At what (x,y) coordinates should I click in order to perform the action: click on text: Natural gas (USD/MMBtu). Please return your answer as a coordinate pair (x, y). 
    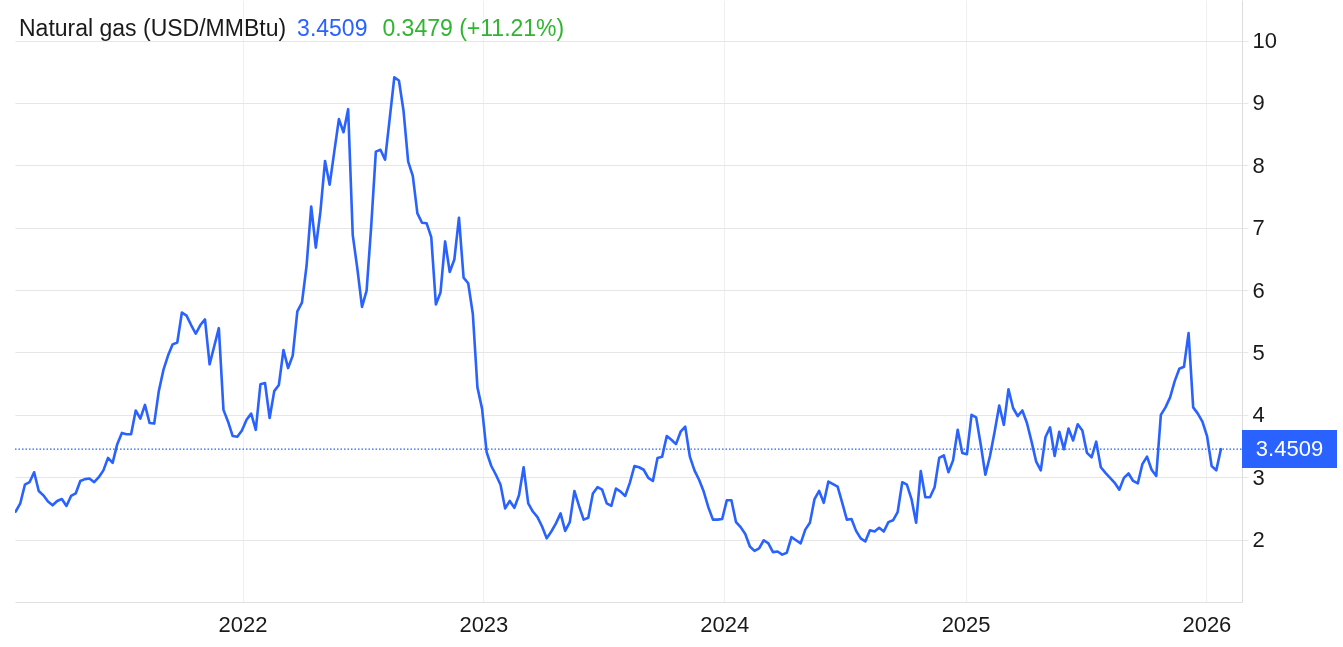
    Looking at the image, I should click on (153, 28).